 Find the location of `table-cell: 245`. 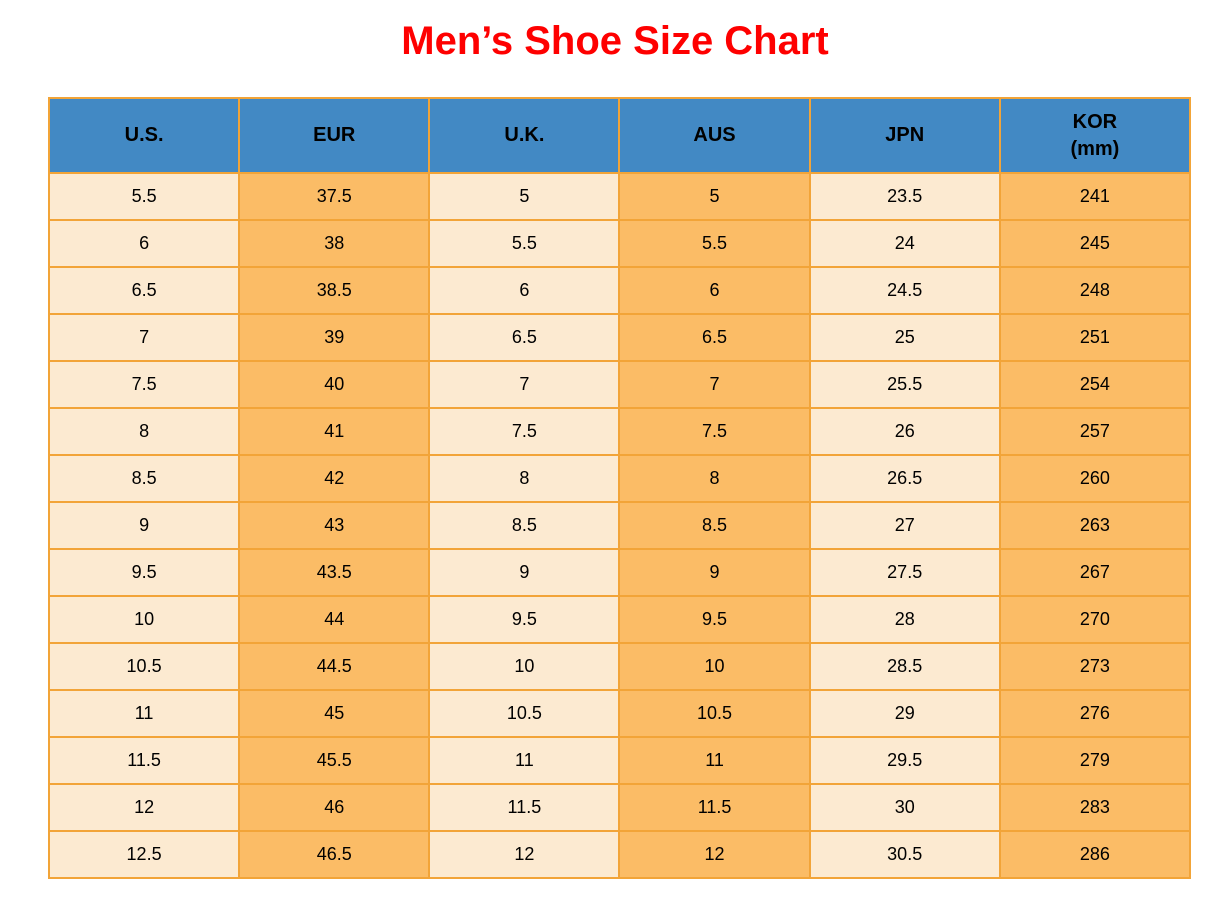

table-cell: 245 is located at coordinates (1095, 243).